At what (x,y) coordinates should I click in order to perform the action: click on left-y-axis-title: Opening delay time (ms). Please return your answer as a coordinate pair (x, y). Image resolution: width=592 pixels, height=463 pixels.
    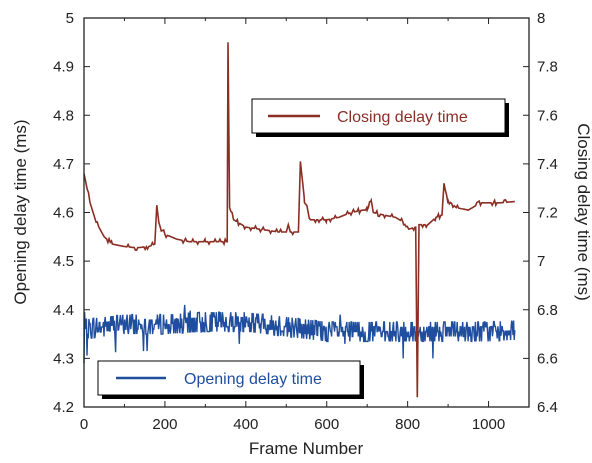
    Looking at the image, I should click on (20, 211).